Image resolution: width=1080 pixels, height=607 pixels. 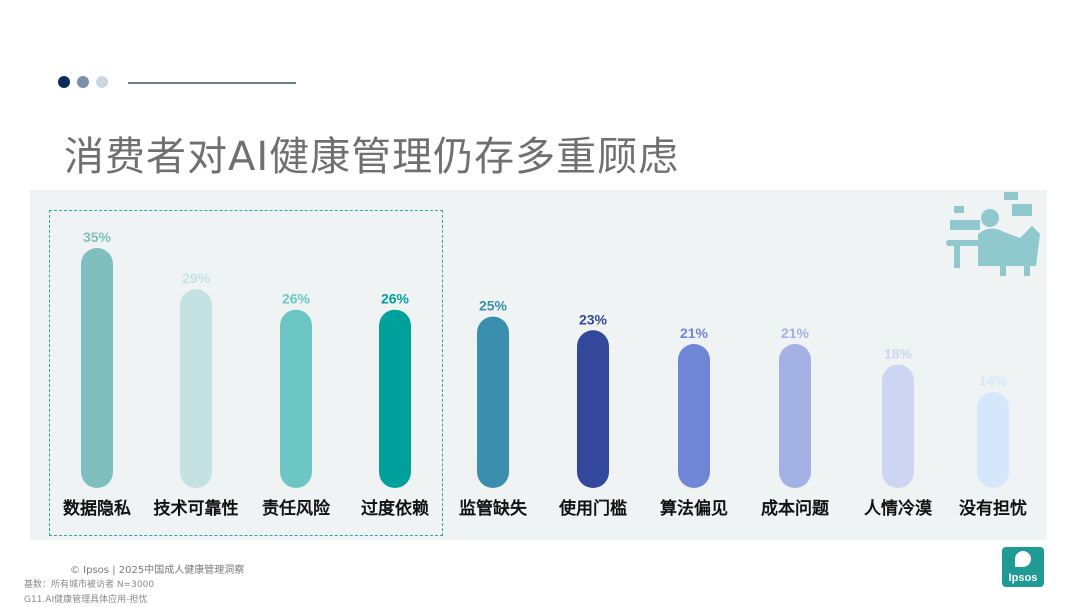 What do you see at coordinates (694, 333) in the screenshot?
I see `value-label-7: 21%` at bounding box center [694, 333].